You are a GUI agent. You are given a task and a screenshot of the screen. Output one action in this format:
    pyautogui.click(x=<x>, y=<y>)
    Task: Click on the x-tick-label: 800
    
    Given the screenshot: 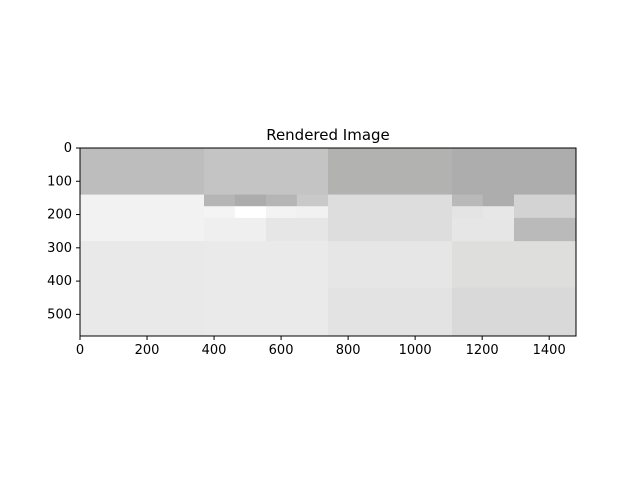 What is the action you would take?
    pyautogui.click(x=348, y=350)
    